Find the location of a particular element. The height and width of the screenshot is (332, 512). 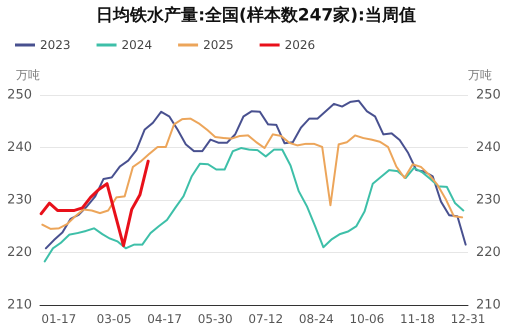

y2-tick-label: 250 is located at coordinates (488, 95).